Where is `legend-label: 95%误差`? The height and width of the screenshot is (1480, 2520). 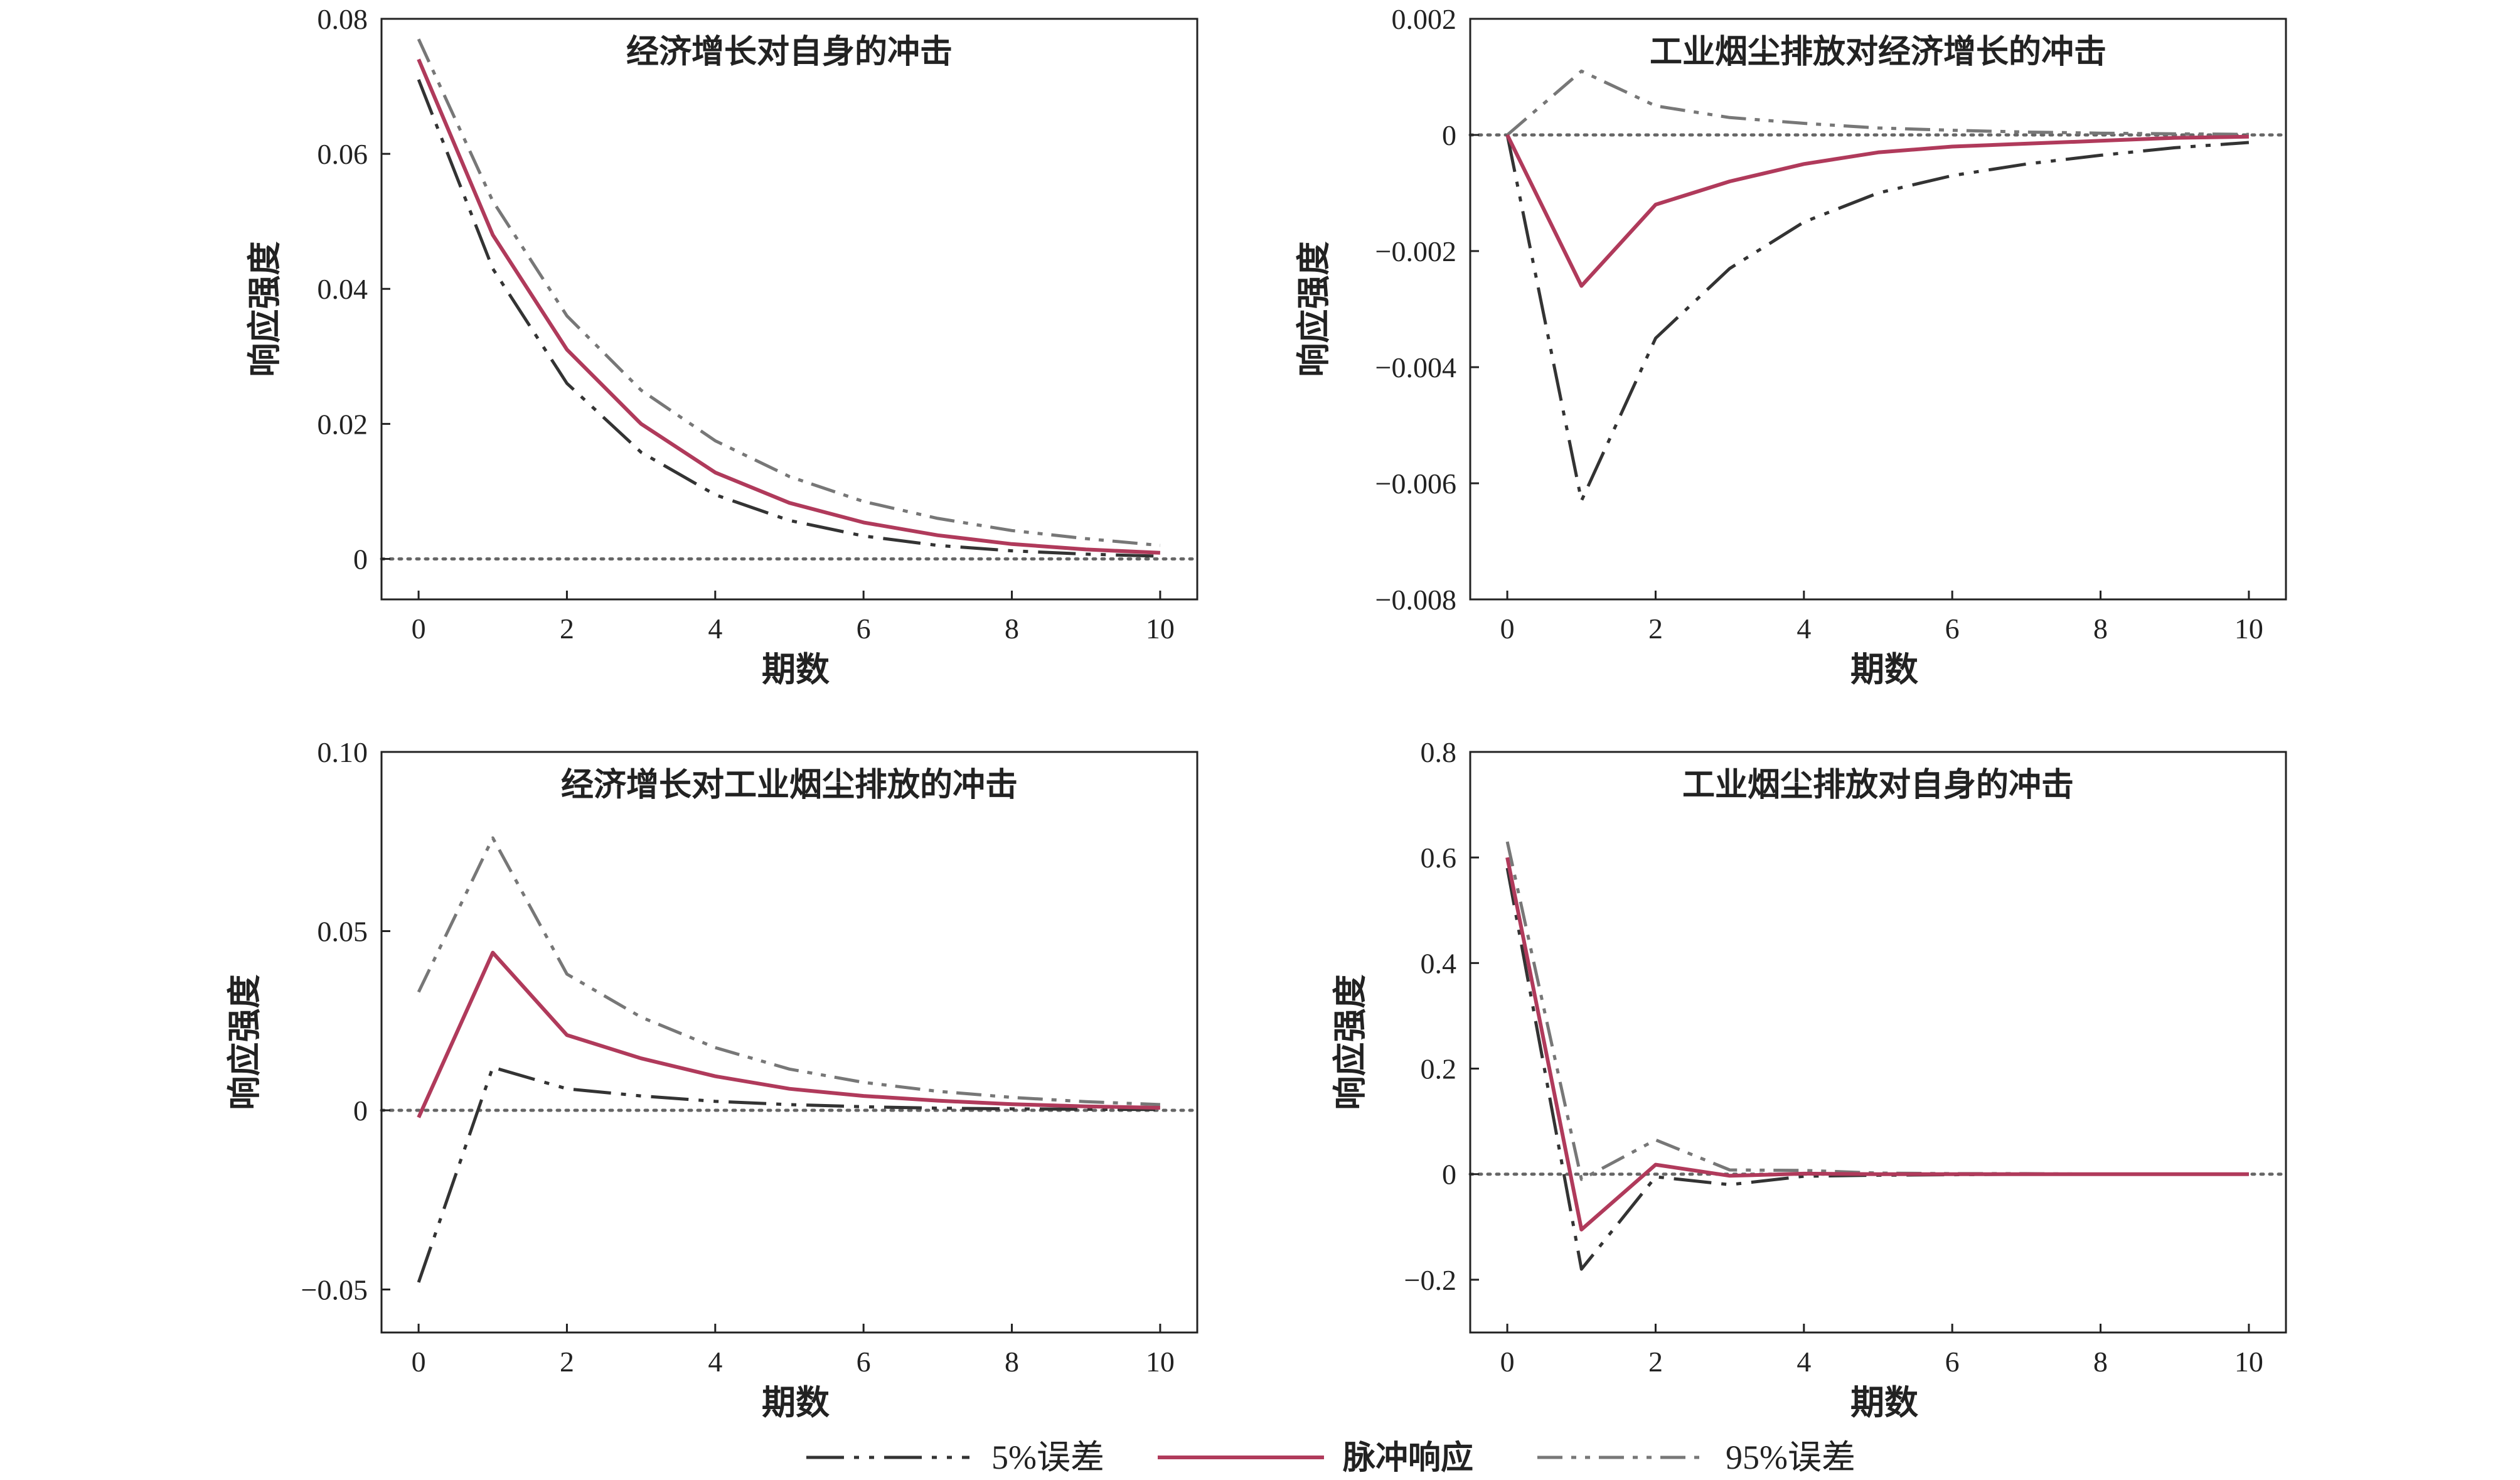 legend-label: 95%误差 is located at coordinates (1790, 1457).